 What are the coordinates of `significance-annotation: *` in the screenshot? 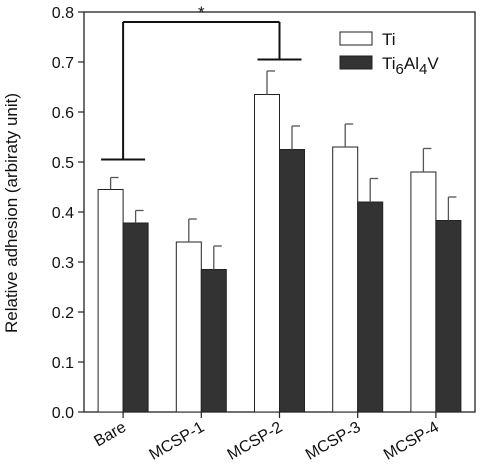 It's located at (201, 82).